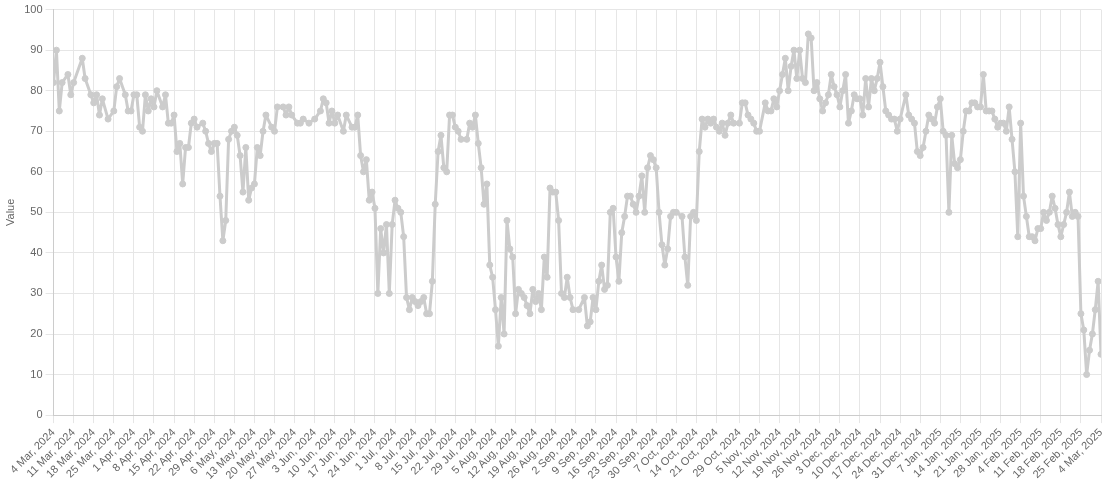  Describe the element at coordinates (36, 373) in the screenshot. I see `y-tick-label: 10` at that location.